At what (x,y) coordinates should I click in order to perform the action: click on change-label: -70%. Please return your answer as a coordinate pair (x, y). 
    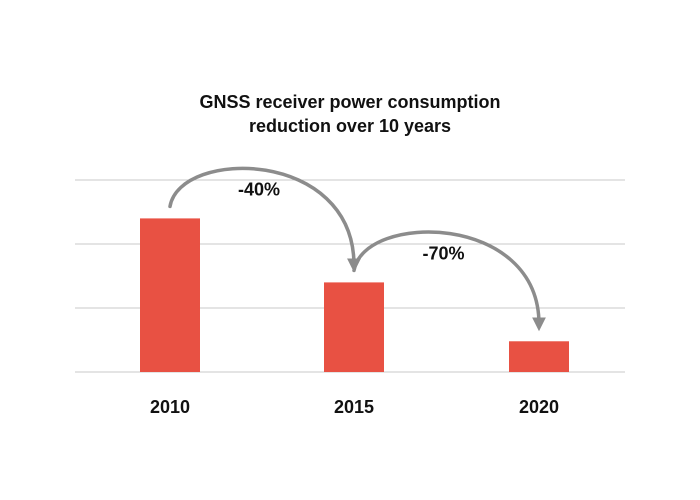
    Looking at the image, I should click on (443, 253).